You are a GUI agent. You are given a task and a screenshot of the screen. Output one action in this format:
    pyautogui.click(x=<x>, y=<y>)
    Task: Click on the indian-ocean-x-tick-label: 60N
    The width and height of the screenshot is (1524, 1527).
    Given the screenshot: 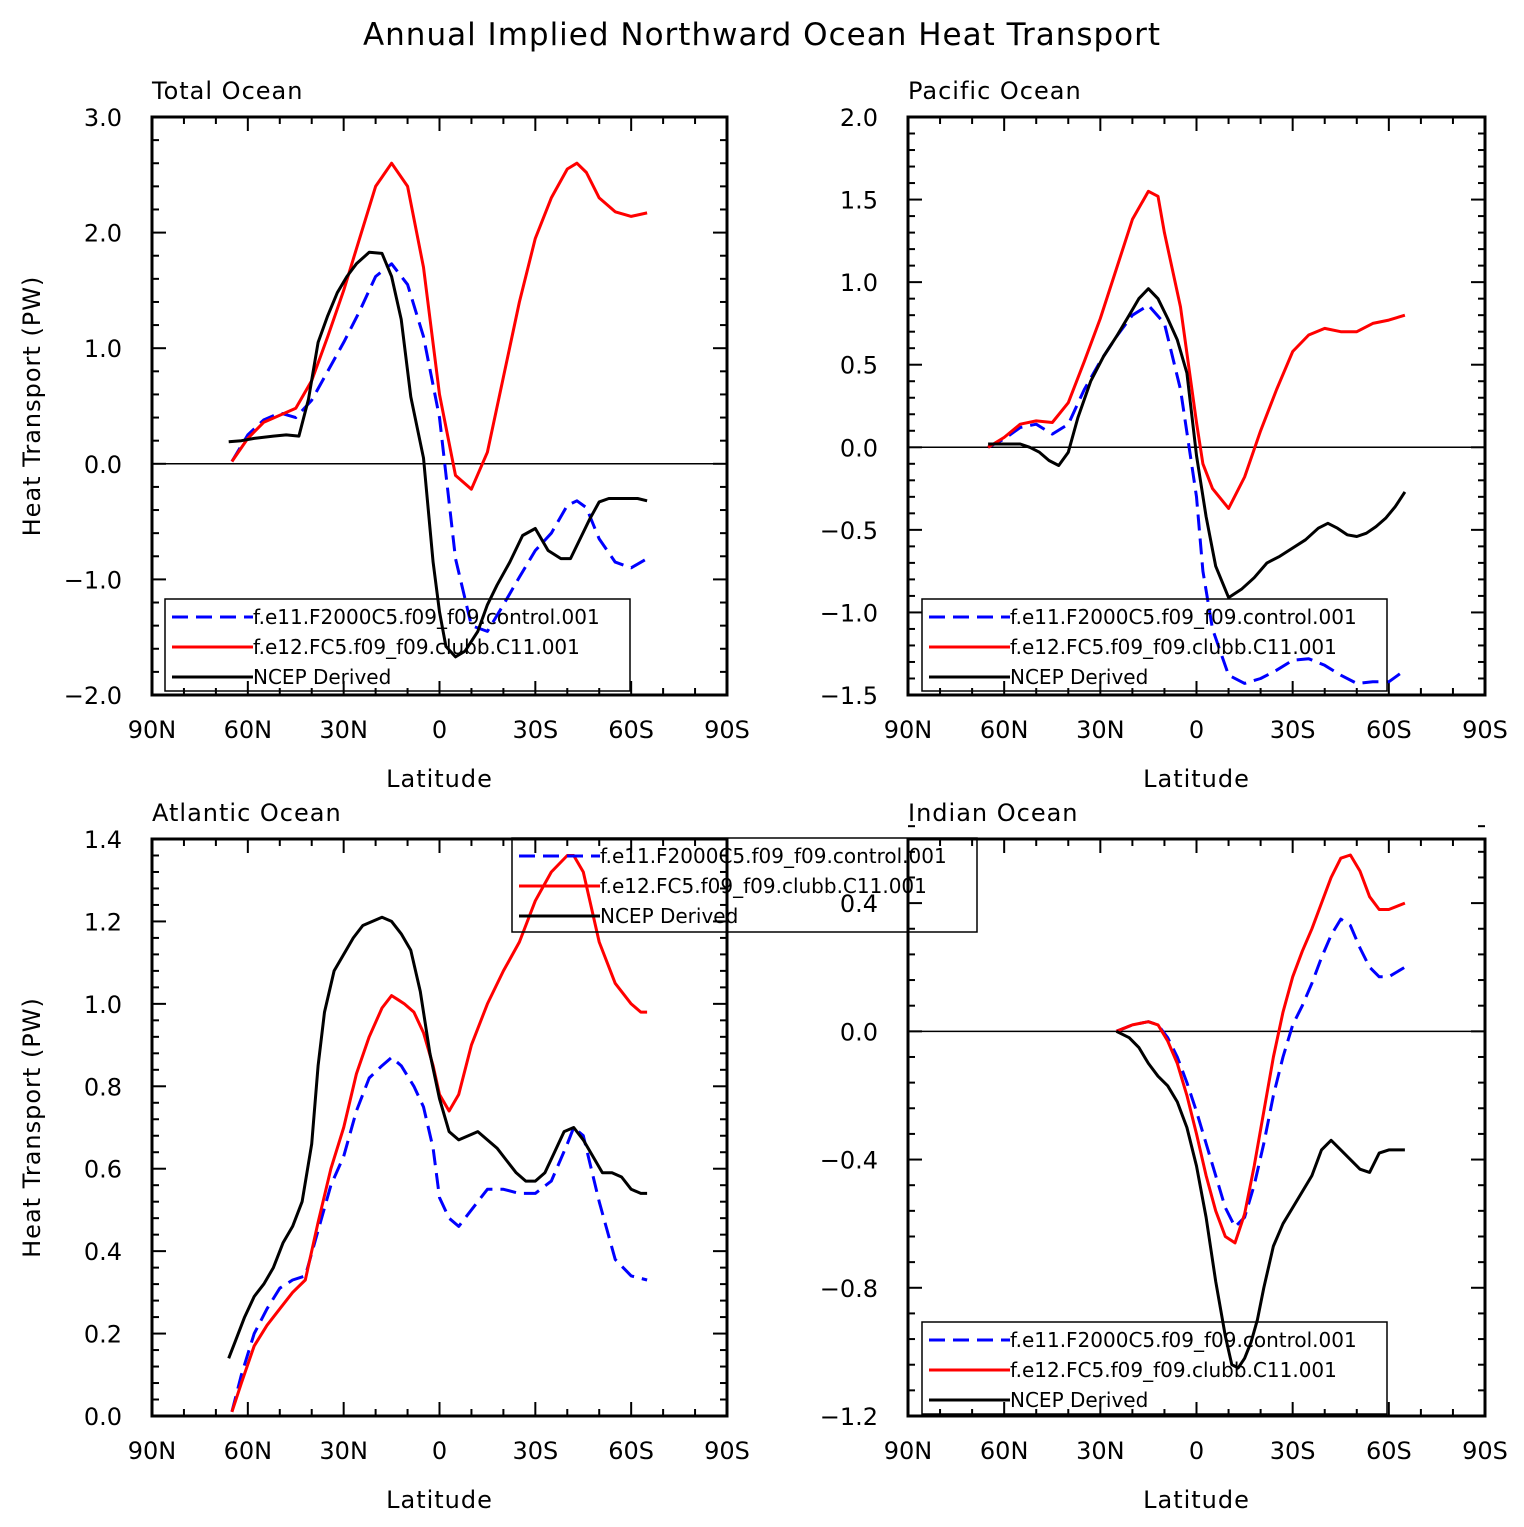 What is the action you would take?
    pyautogui.click(x=1004, y=1451)
    